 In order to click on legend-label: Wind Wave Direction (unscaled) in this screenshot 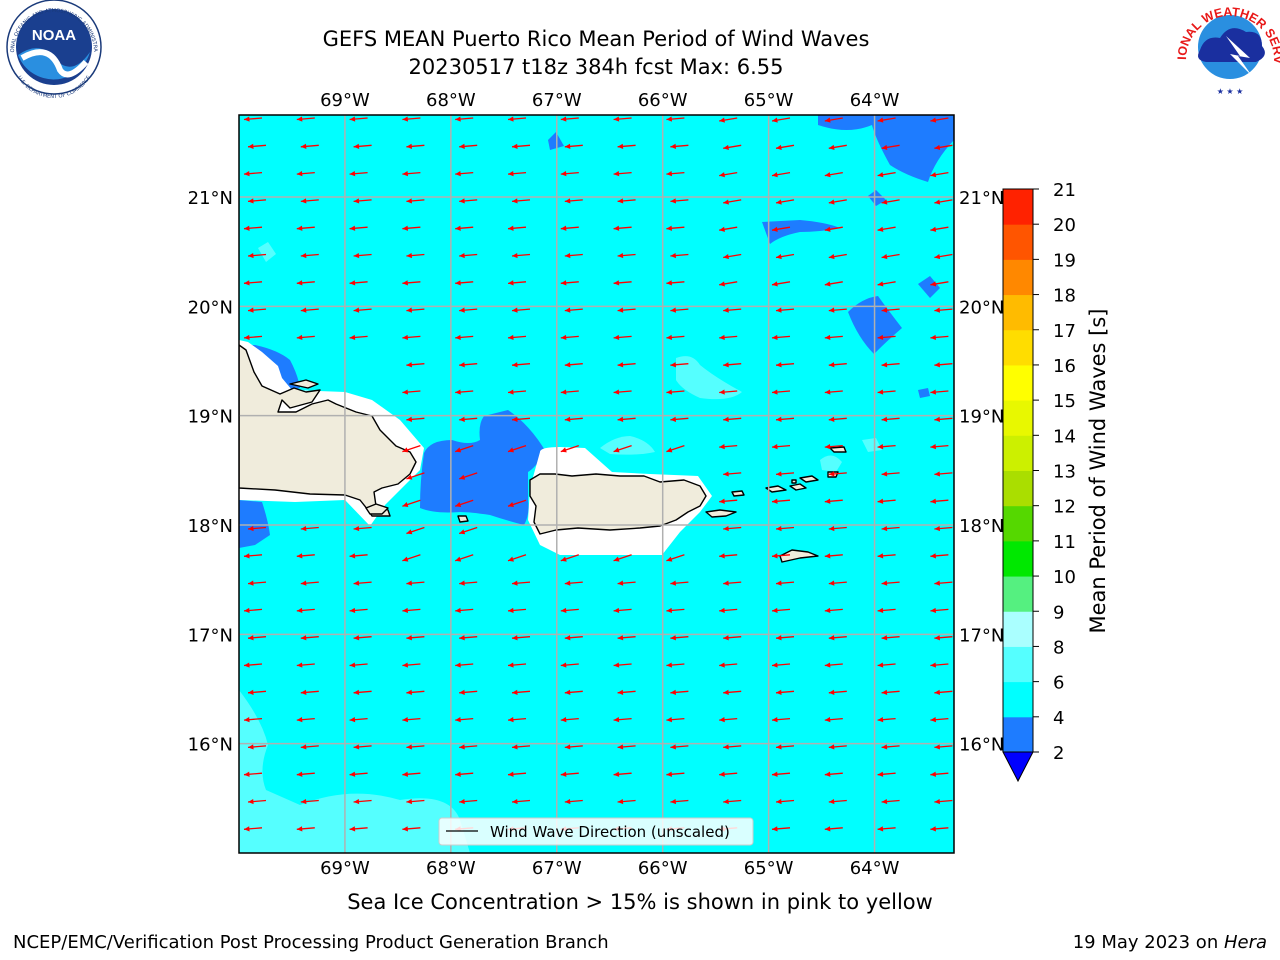, I will do `click(610, 832)`.